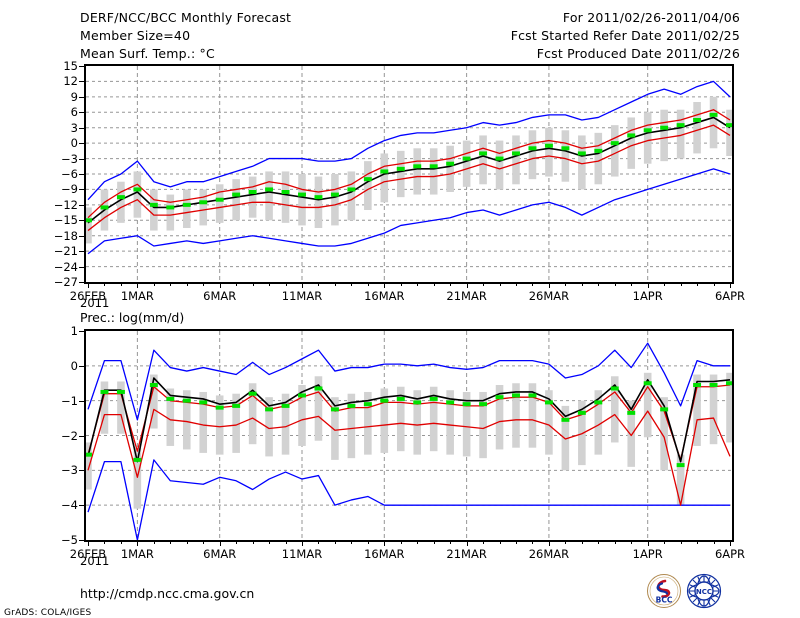 The image size is (800, 618). I want to click on temperature-y-tick-label: 12, so click(70, 81).